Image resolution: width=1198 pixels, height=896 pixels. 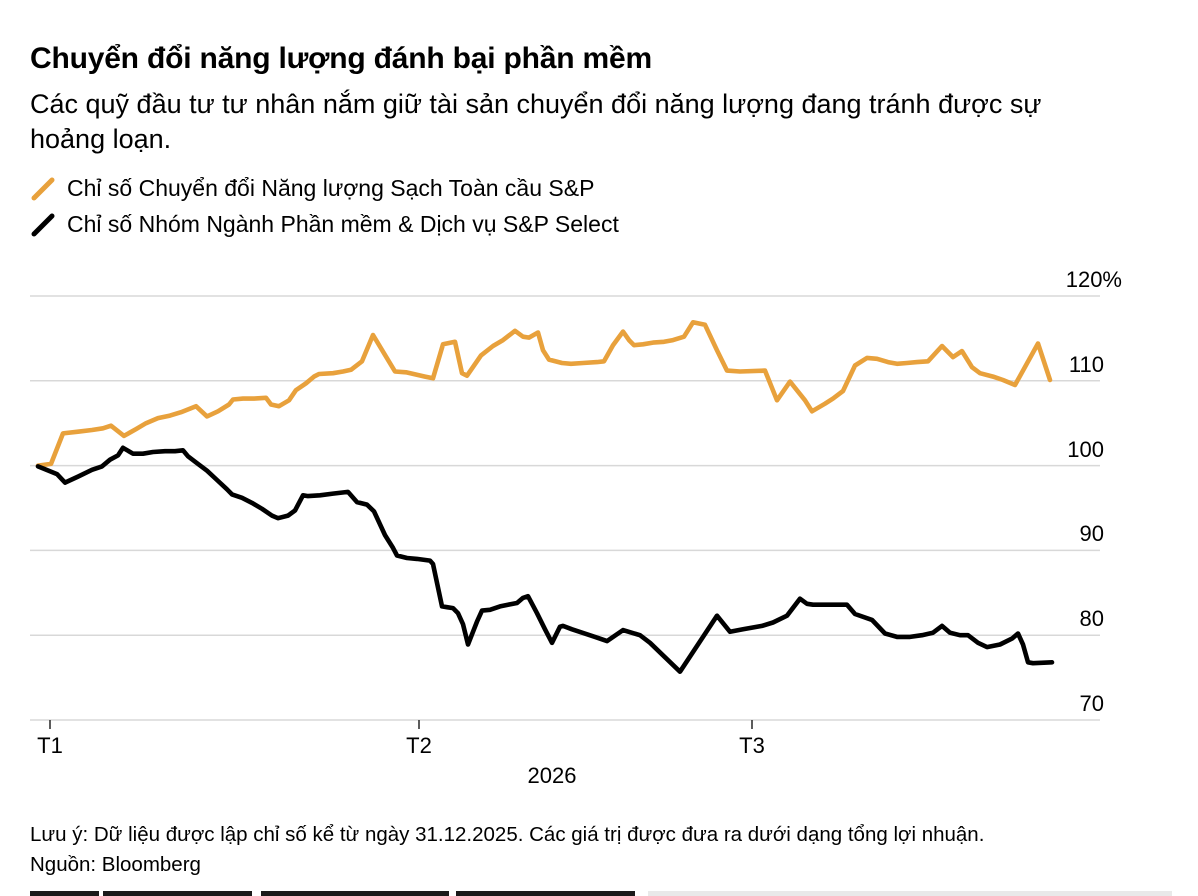 What do you see at coordinates (1086, 364) in the screenshot?
I see `y-axis-label: 110` at bounding box center [1086, 364].